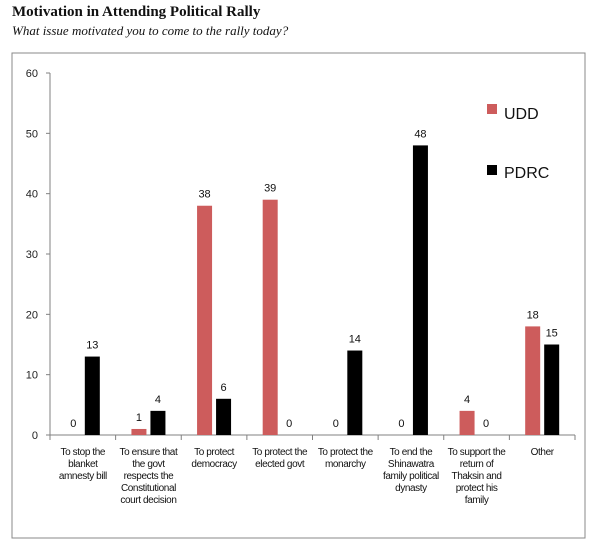 The height and width of the screenshot is (541, 600). I want to click on data-label: 6, so click(224, 388).